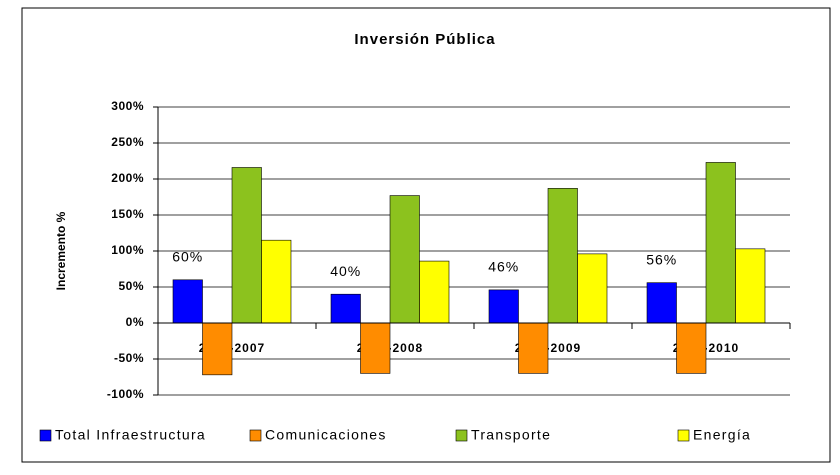 This screenshot has width=840, height=475. What do you see at coordinates (722, 435) in the screenshot?
I see `legend-label: Energía` at bounding box center [722, 435].